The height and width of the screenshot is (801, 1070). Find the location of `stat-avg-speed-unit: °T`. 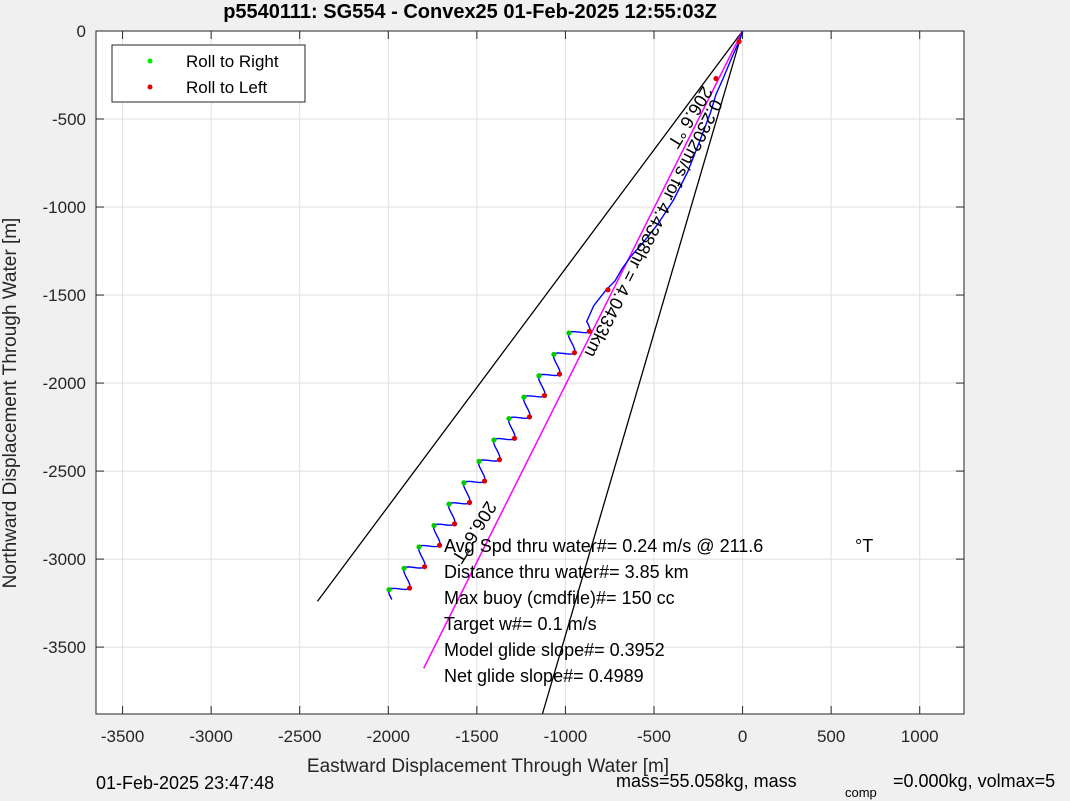

stat-avg-speed-unit: °T is located at coordinates (864, 546).